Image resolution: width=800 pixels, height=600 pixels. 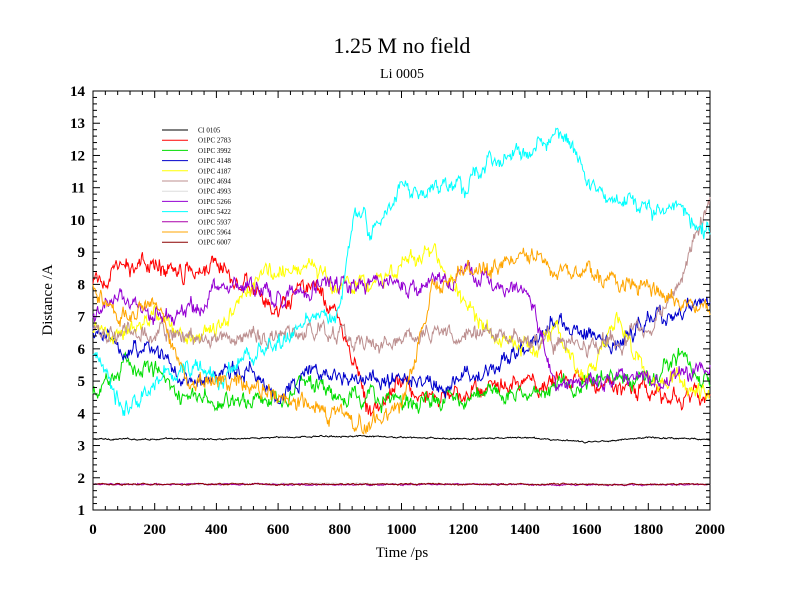 I want to click on y-tick-label: 11, so click(x=78, y=189).